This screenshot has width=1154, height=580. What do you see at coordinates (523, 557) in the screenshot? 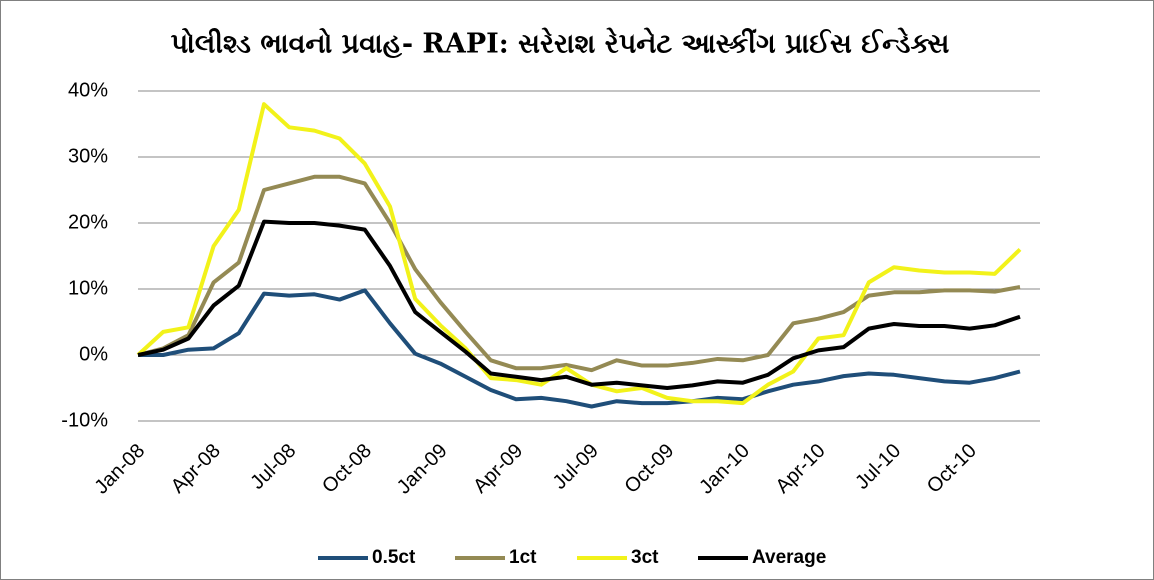
I see `legend-label: 1ct` at bounding box center [523, 557].